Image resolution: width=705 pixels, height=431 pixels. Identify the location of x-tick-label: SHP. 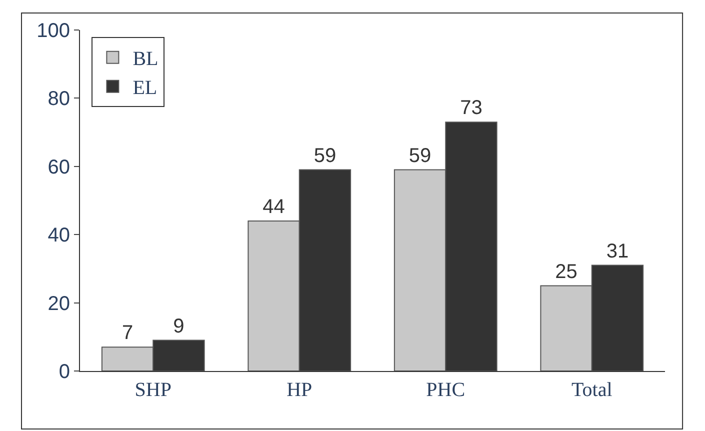
(153, 390).